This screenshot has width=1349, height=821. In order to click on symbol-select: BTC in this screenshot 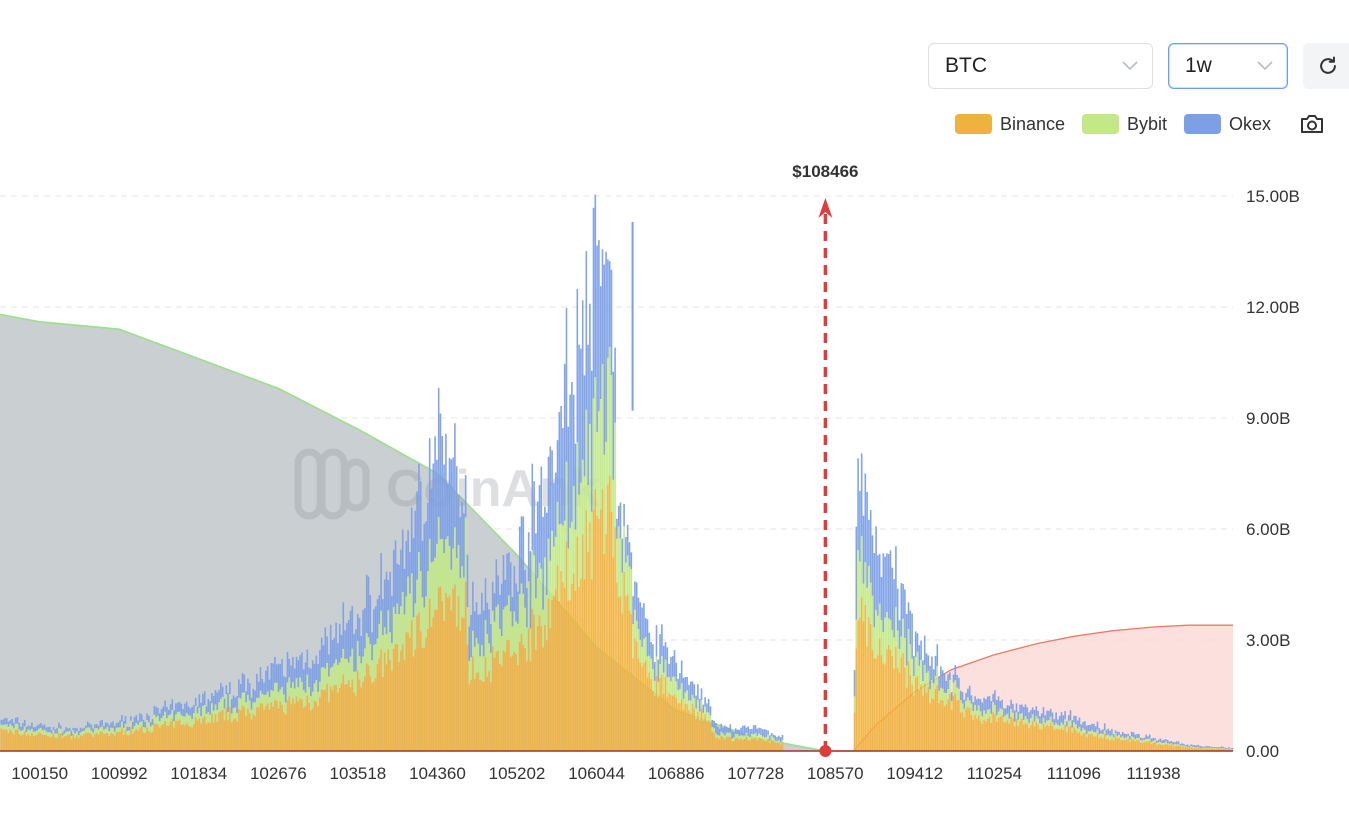, I will do `click(1040, 66)`.